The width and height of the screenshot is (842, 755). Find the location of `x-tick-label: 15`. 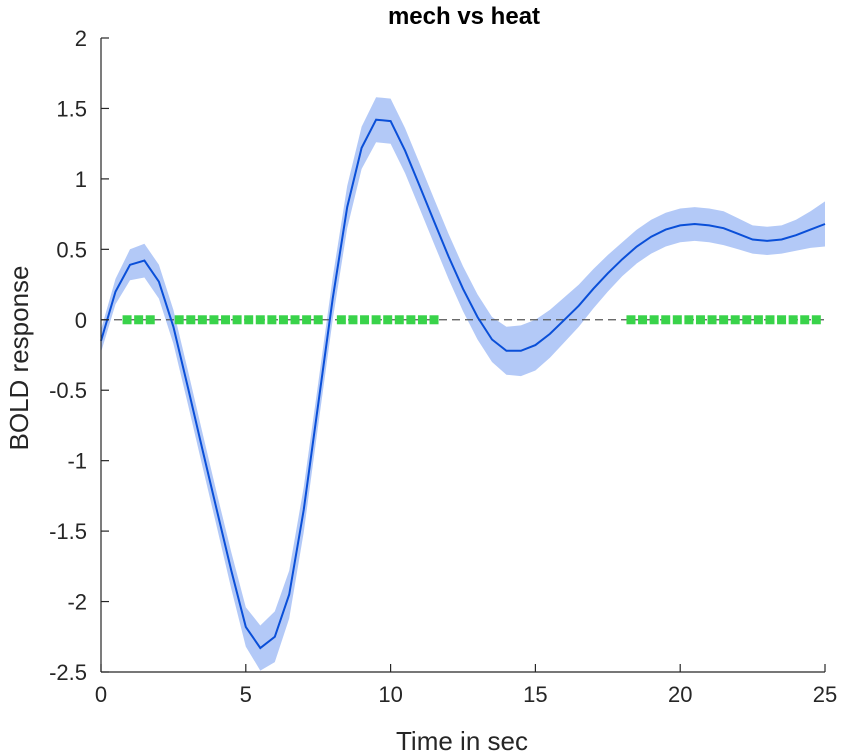

x-tick-label: 15 is located at coordinates (535, 694).